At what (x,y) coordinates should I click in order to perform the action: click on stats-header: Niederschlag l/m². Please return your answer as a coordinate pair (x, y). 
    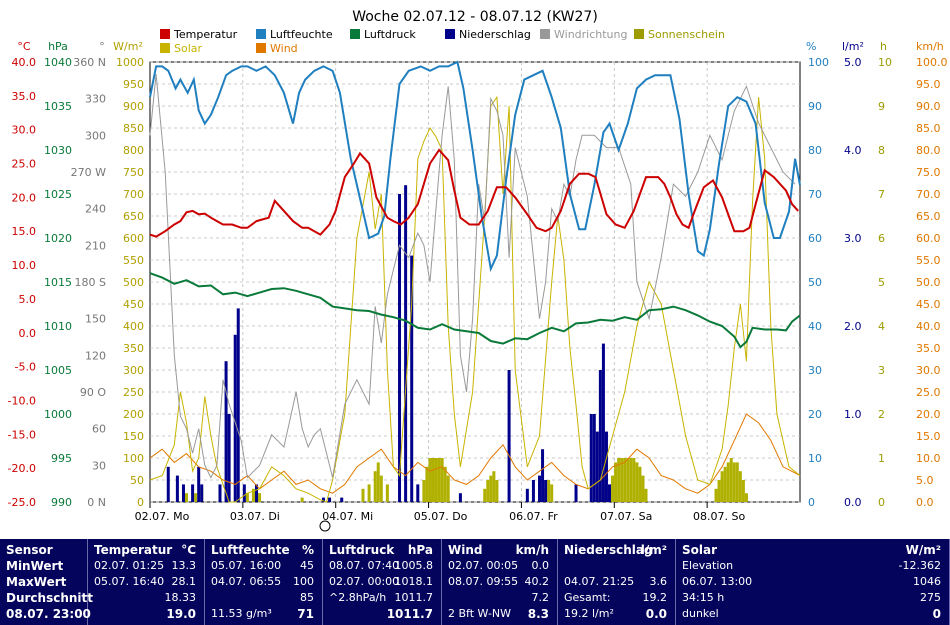
    Looking at the image, I should click on (616, 551).